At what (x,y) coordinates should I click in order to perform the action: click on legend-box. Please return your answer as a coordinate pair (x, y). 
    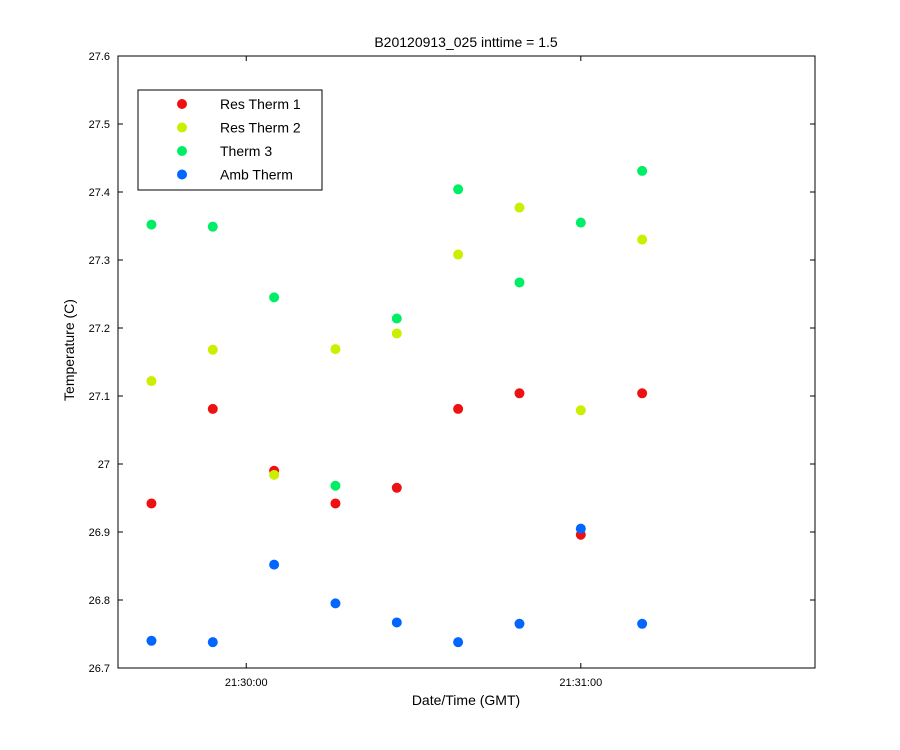
    Looking at the image, I should click on (230, 140).